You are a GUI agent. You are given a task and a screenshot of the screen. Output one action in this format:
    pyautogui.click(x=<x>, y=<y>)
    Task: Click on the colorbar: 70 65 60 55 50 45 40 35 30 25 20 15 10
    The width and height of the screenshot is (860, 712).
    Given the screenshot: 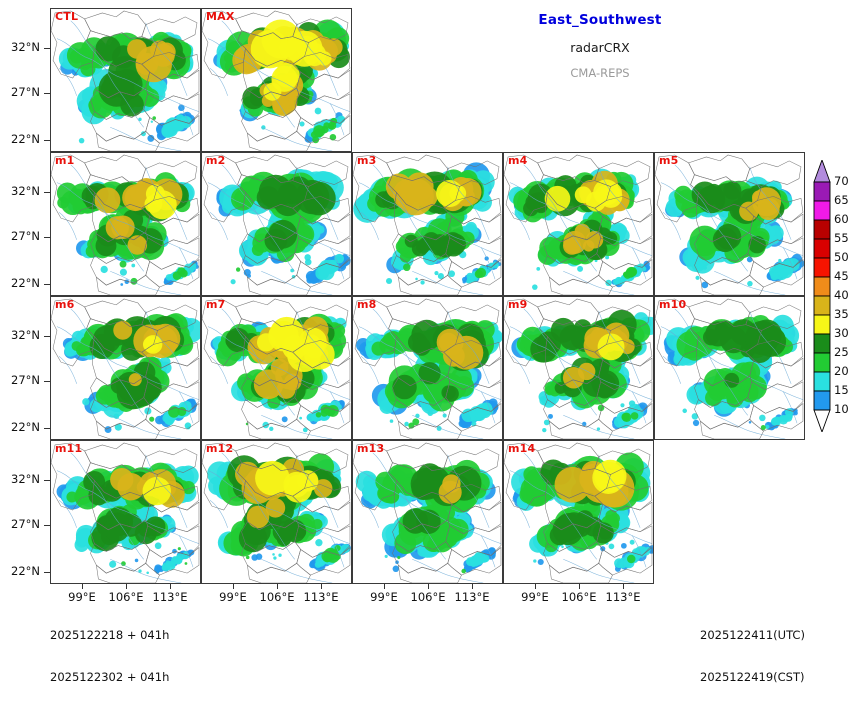 What is the action you would take?
    pyautogui.click(x=830, y=297)
    